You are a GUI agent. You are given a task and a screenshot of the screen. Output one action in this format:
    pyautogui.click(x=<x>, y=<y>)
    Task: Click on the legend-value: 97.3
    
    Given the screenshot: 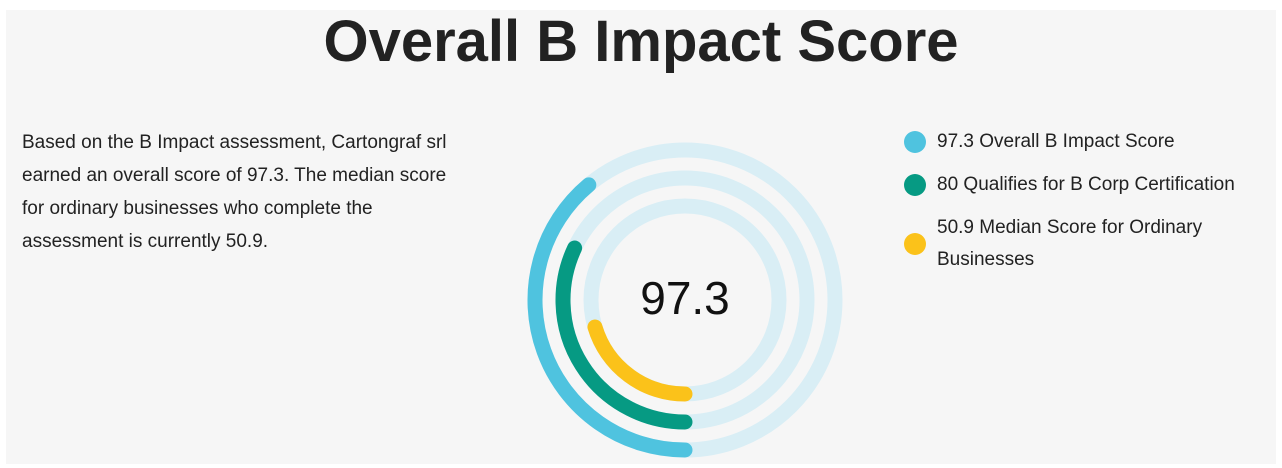 What is the action you would take?
    pyautogui.click(x=955, y=141)
    